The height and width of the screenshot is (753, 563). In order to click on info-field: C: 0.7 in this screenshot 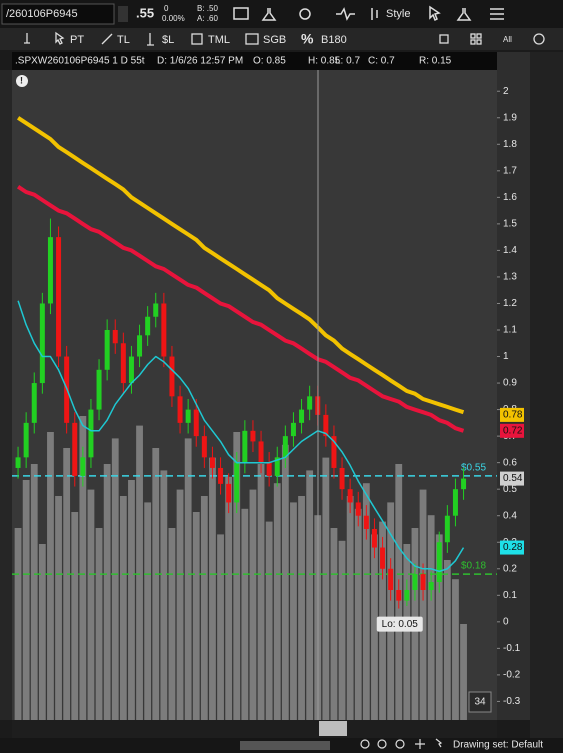, I will do `click(381, 61)`.